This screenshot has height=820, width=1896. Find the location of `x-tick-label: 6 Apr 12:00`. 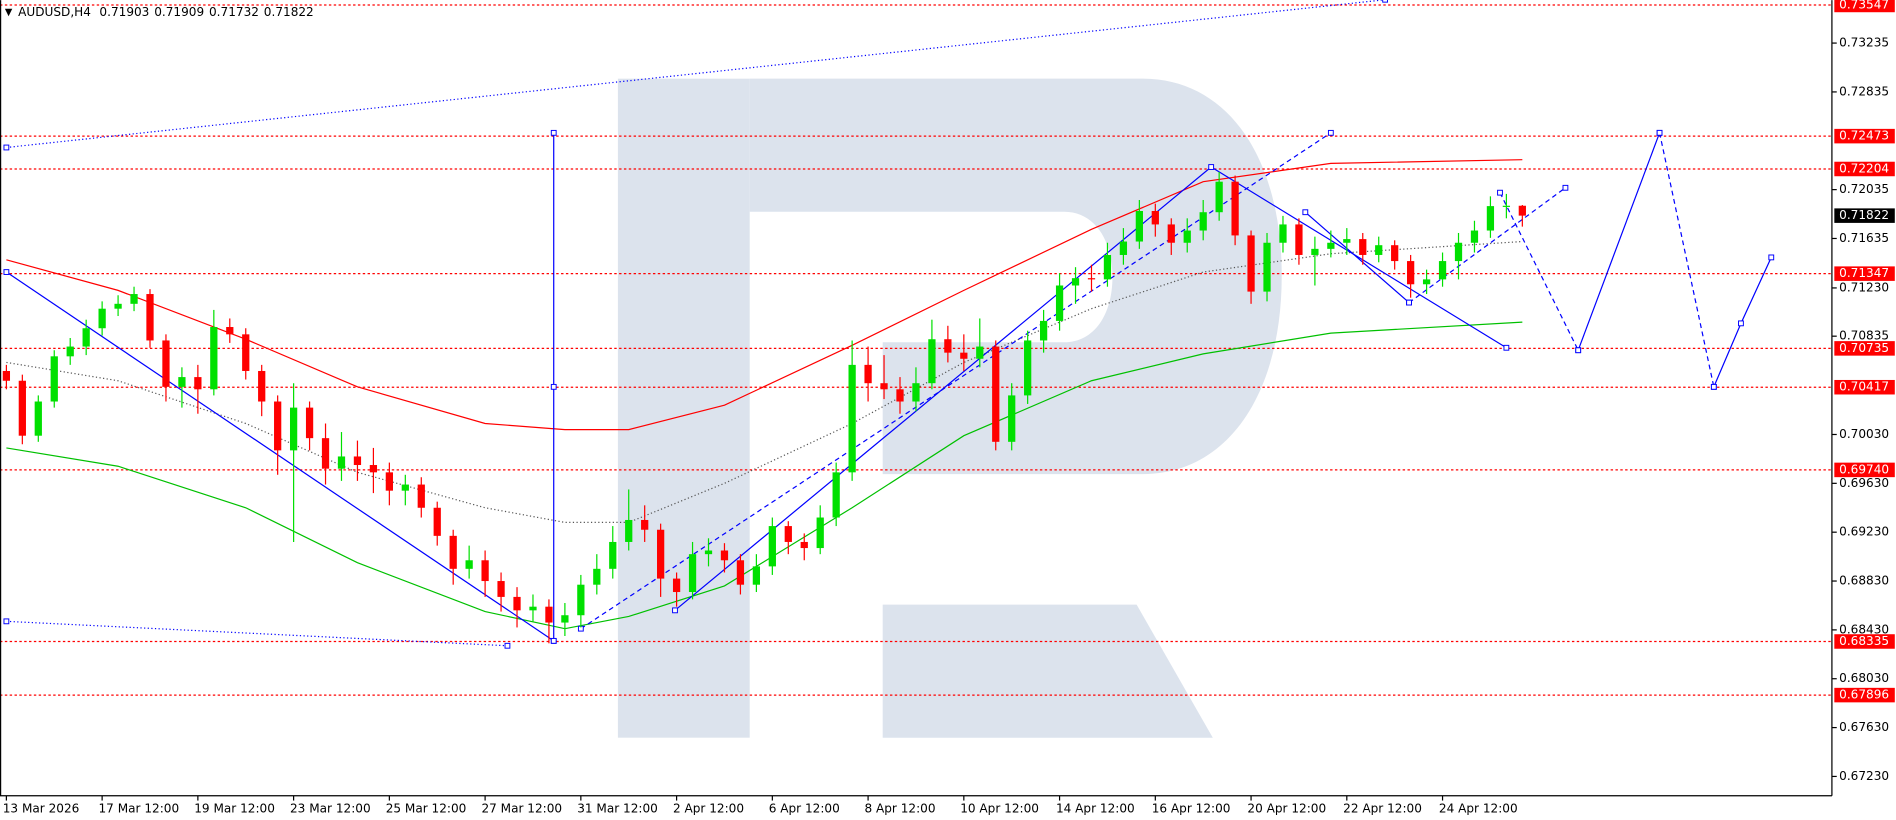

x-tick-label: 6 Apr 12:00 is located at coordinates (804, 809).